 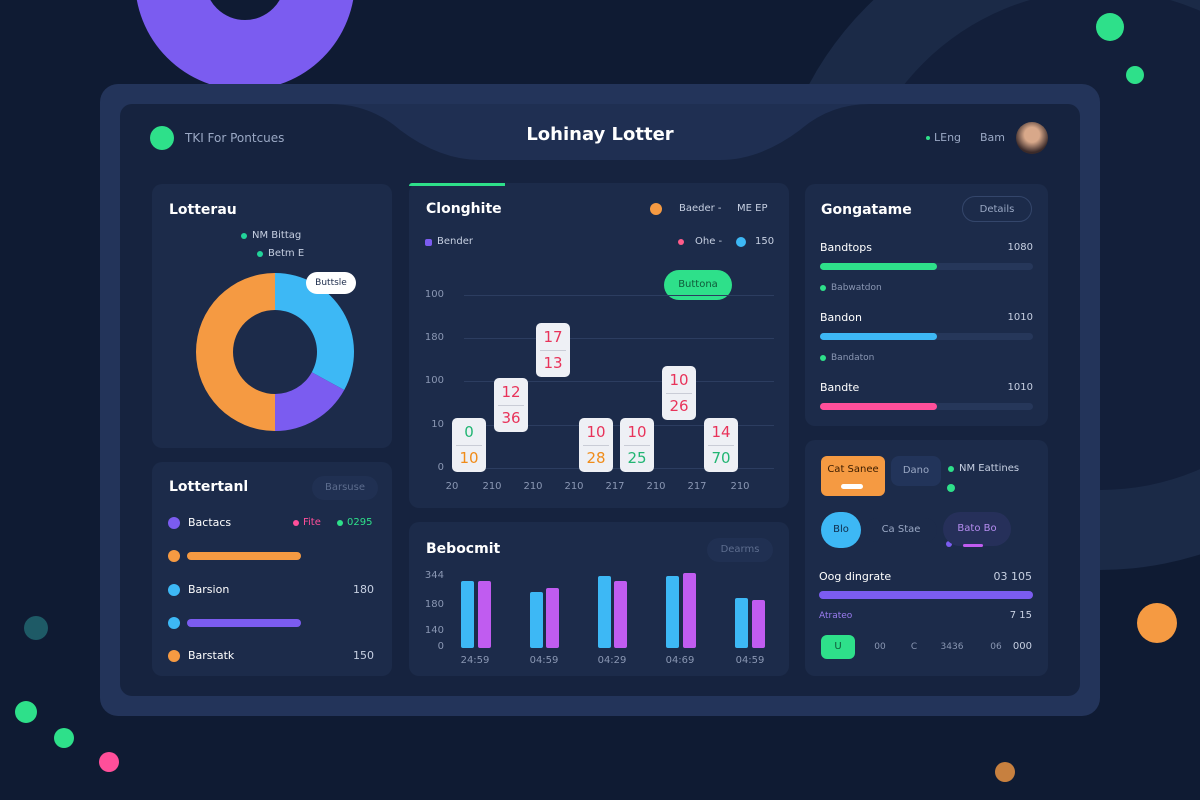 What do you see at coordinates (880, 647) in the screenshot?
I see `pill: 00` at bounding box center [880, 647].